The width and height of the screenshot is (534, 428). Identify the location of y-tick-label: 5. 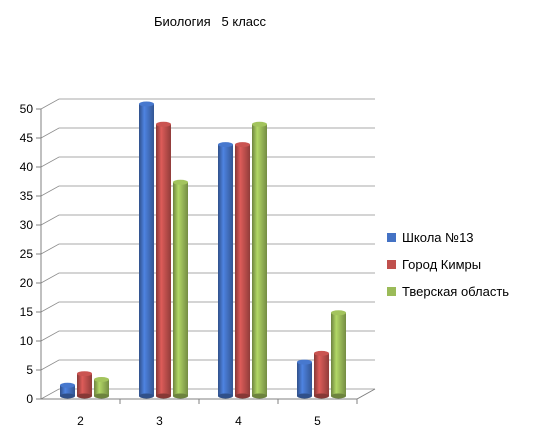
(29, 370).